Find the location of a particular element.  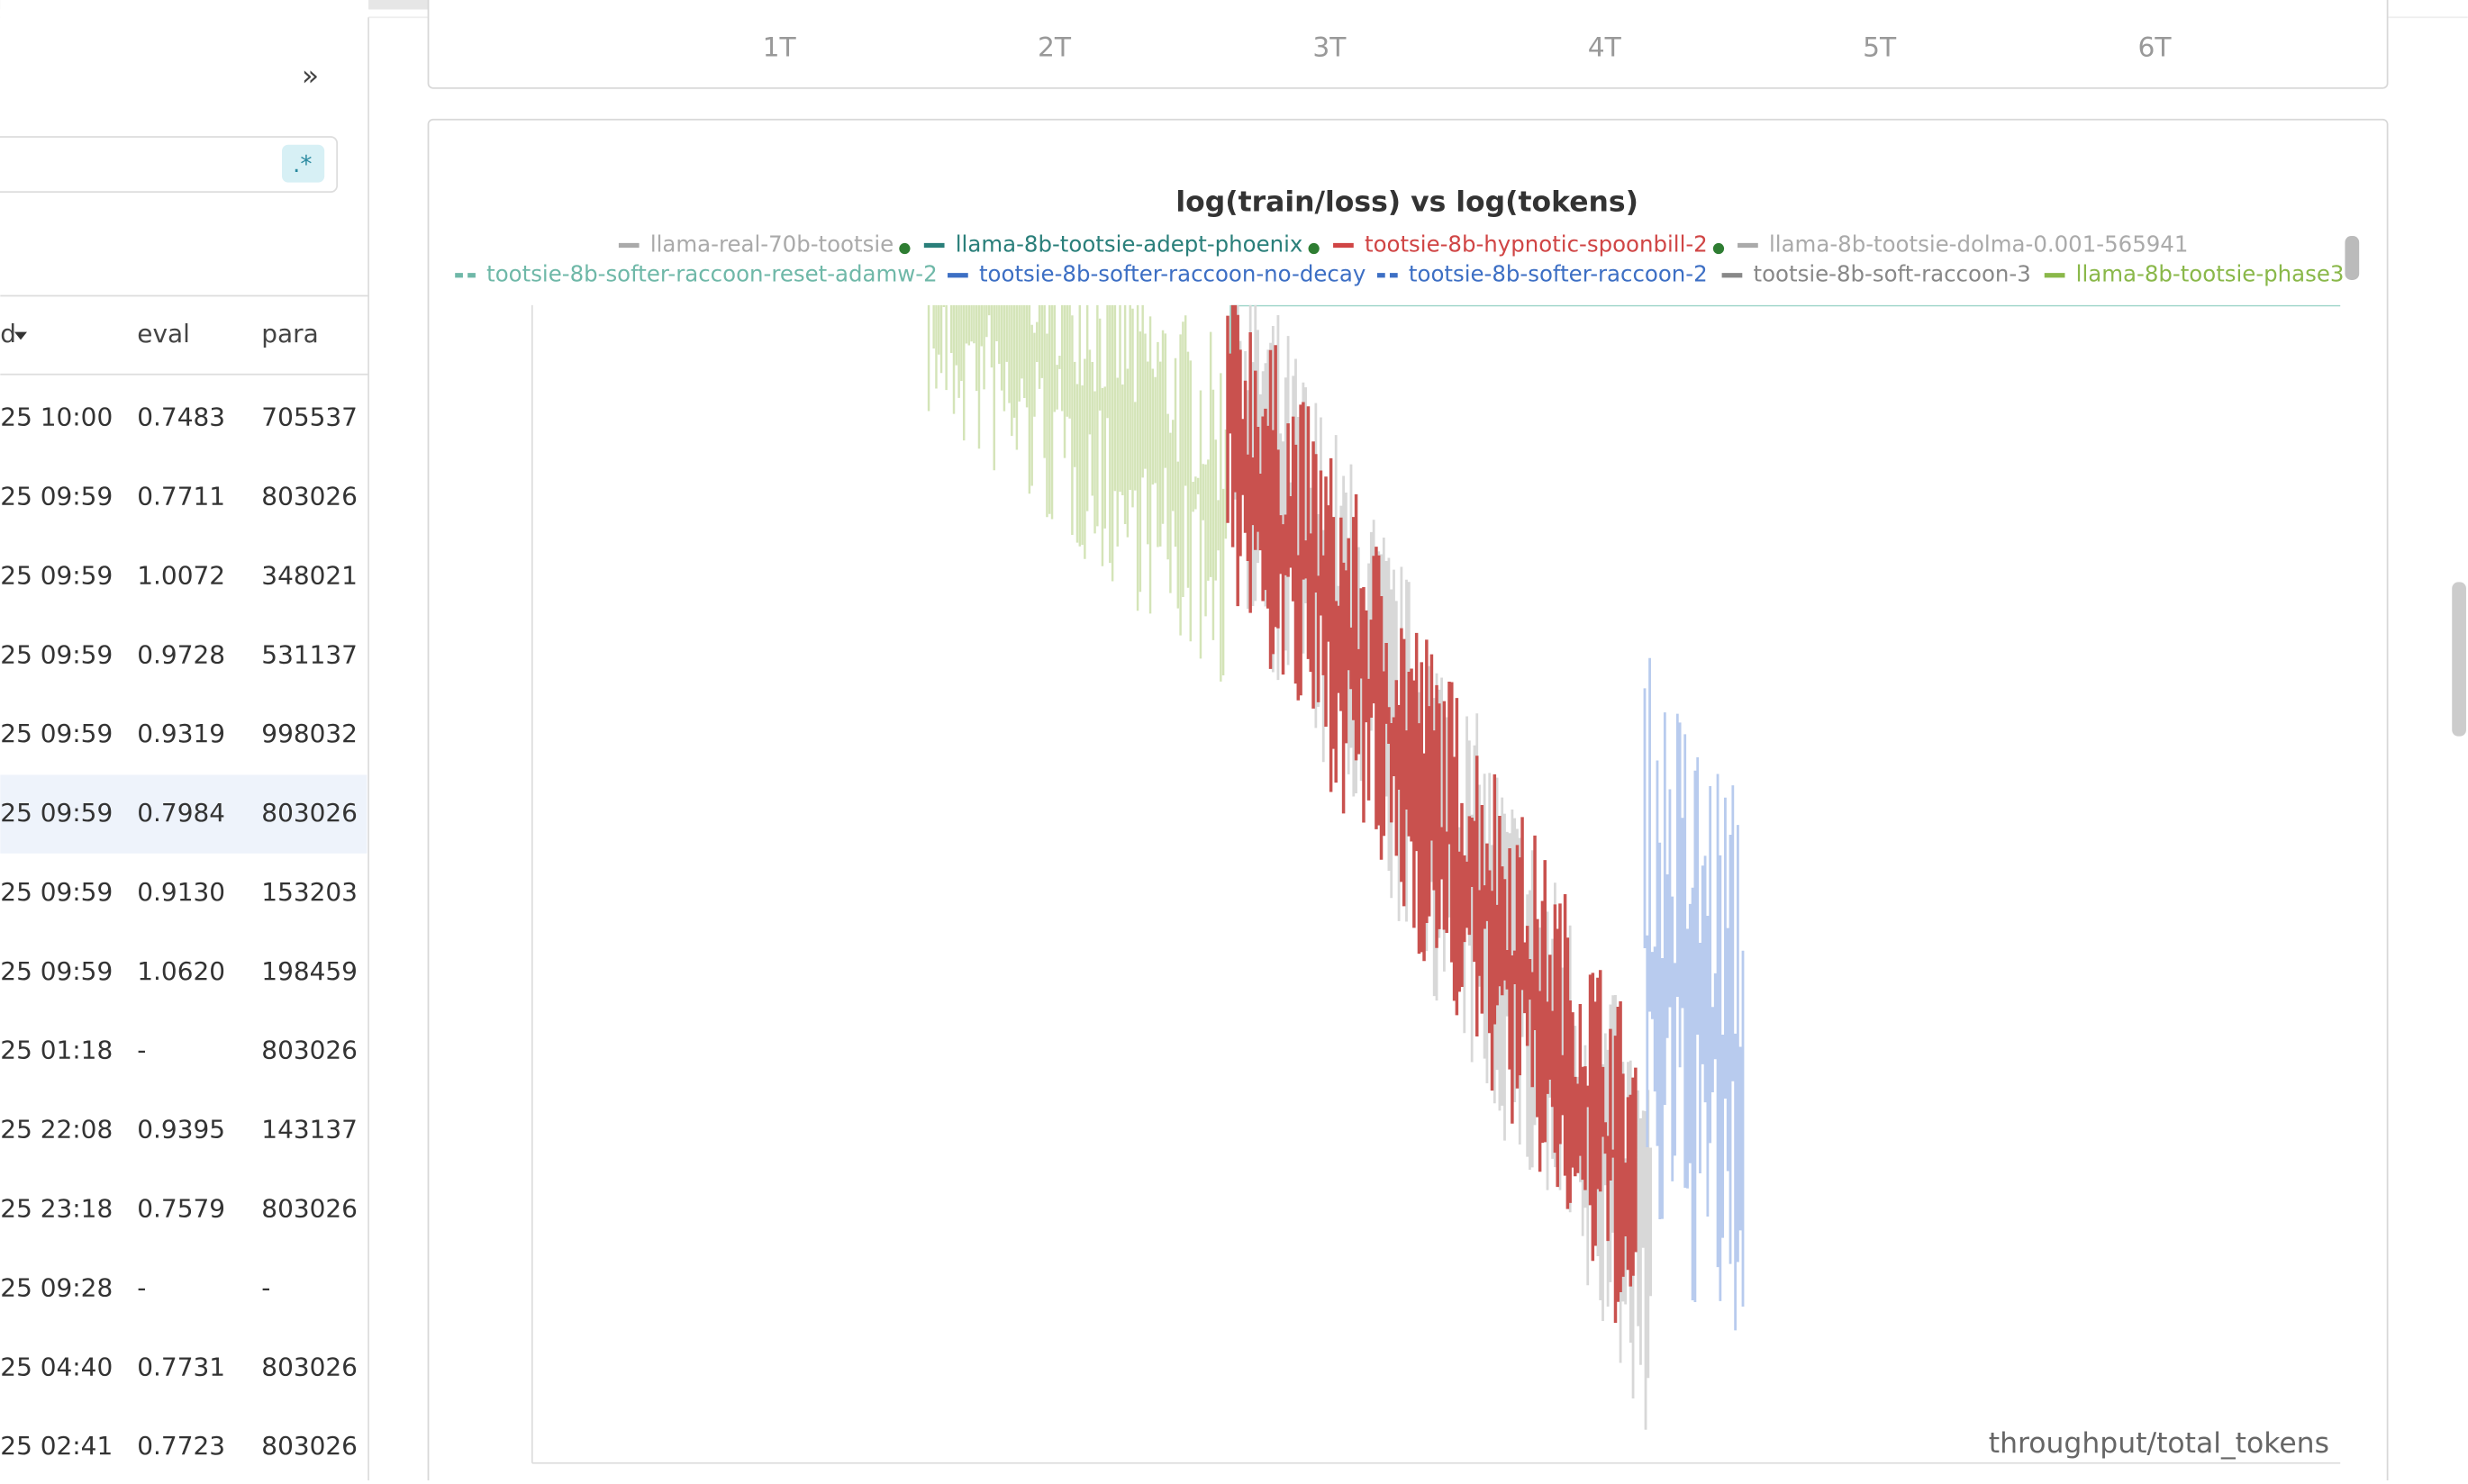

table-cell: 0.93194 is located at coordinates (189, 734).